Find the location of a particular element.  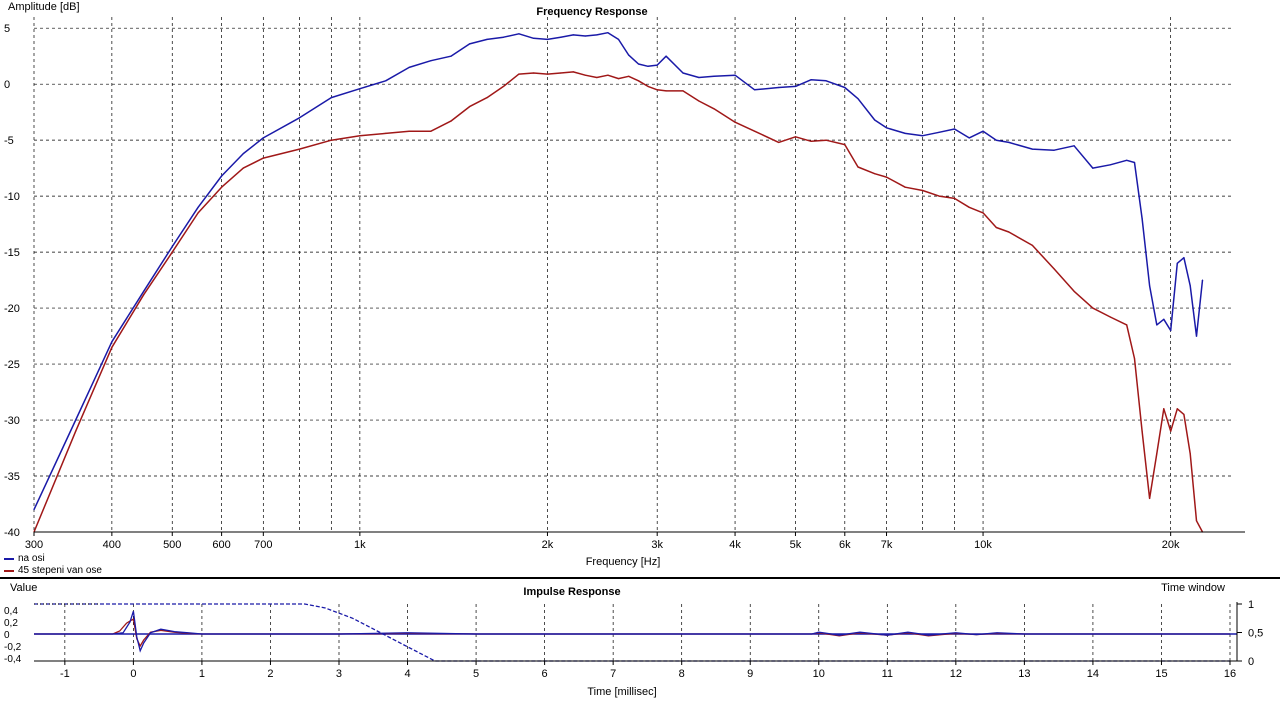

impulse-y-tick-label: -0,4 is located at coordinates (13, 659).